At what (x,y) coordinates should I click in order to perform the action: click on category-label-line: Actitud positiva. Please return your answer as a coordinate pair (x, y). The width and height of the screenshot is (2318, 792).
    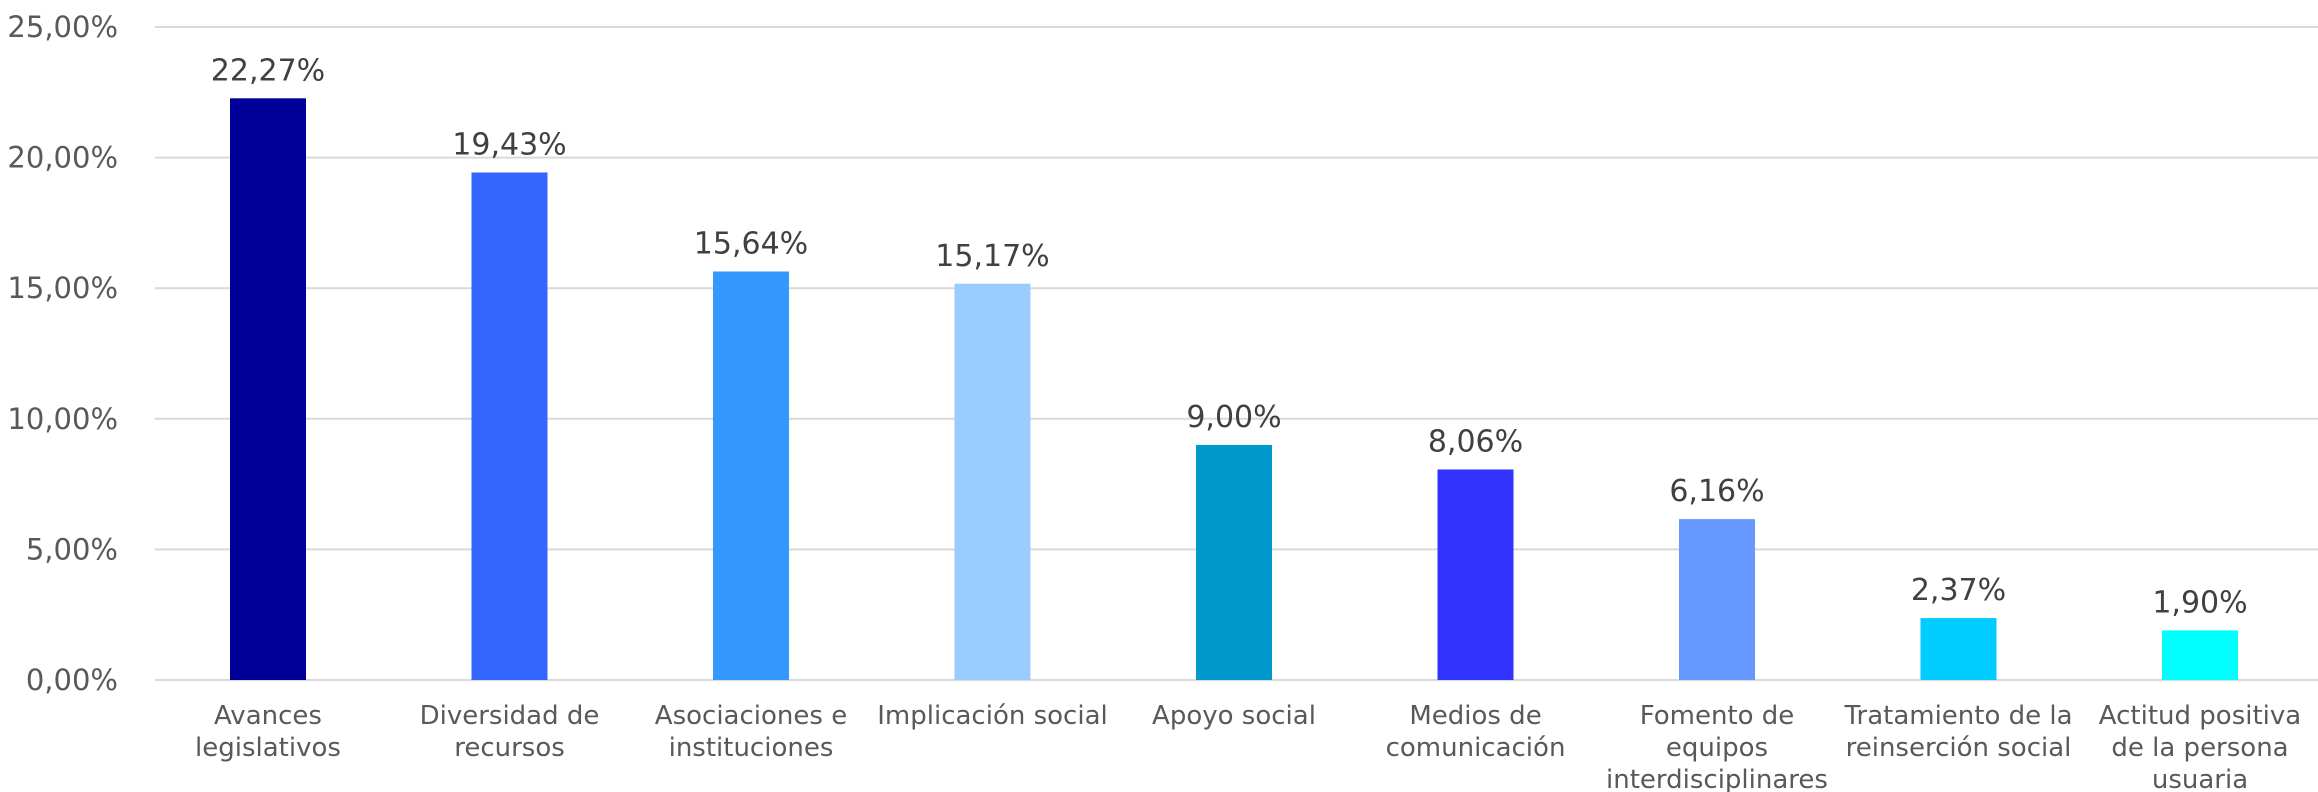
    Looking at the image, I should click on (2200, 716).